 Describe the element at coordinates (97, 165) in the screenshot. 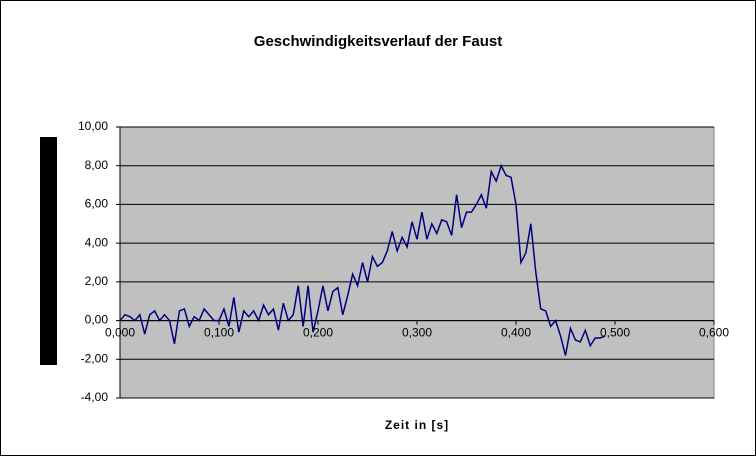

I see `y-tick-label: 8,00` at that location.